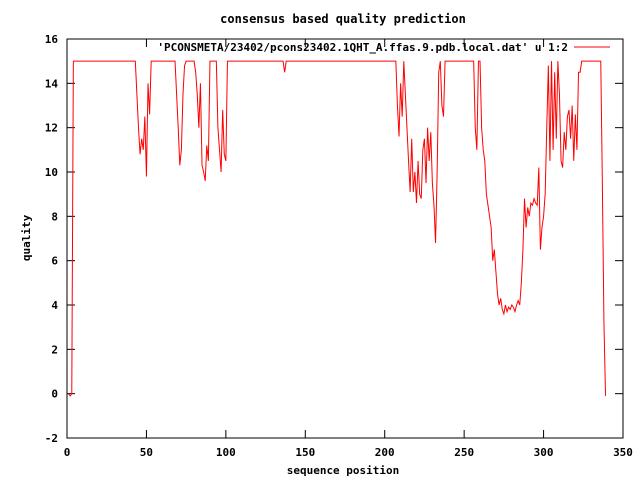 The width and height of the screenshot is (640, 480). I want to click on y-tick-label: 2, so click(54, 349).